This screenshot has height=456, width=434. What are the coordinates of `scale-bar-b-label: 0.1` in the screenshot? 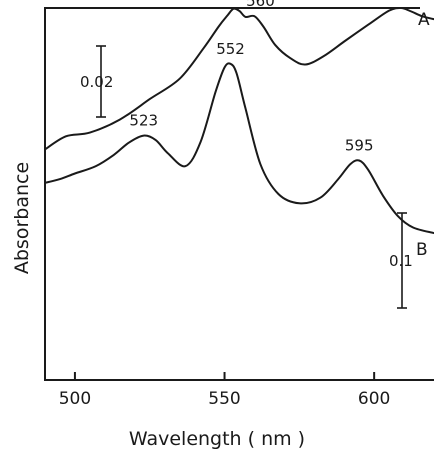 It's located at (401, 261).